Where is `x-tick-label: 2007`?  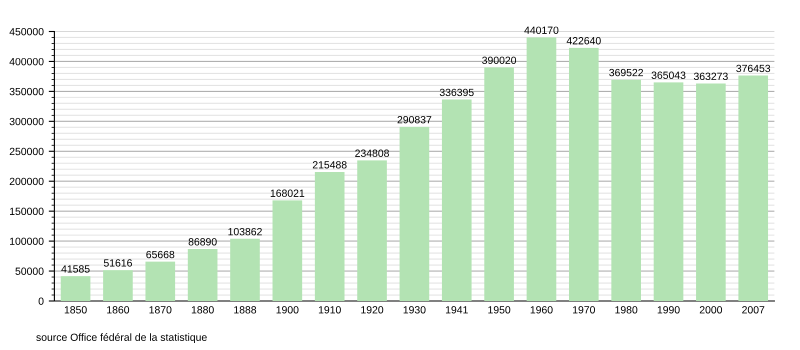
x-tick-label: 2007 is located at coordinates (753, 310).